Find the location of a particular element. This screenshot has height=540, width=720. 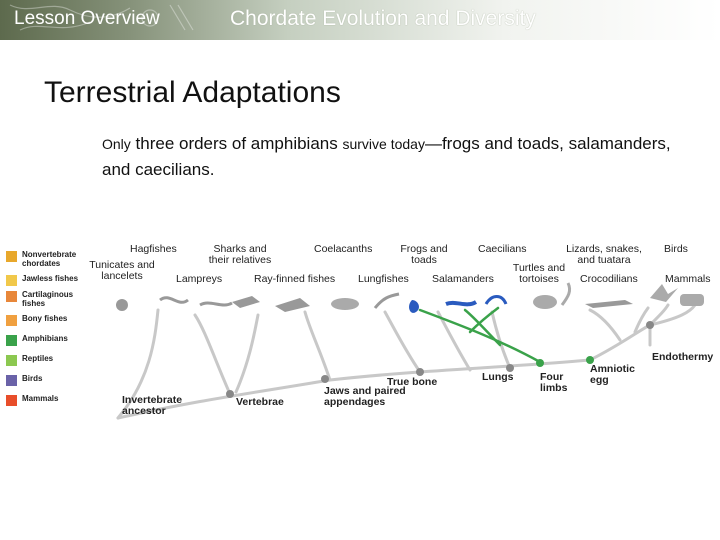

body-mid1: three orders of amphibians is located at coordinates (236, 143).